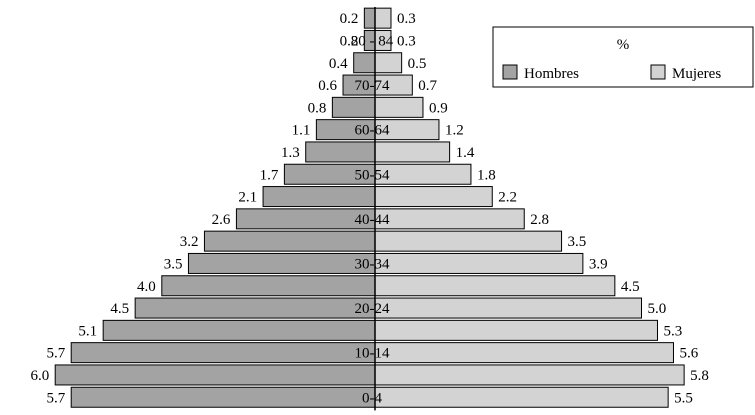  What do you see at coordinates (486, 175) in the screenshot?
I see `value-label-mujeres: 1.8` at bounding box center [486, 175].